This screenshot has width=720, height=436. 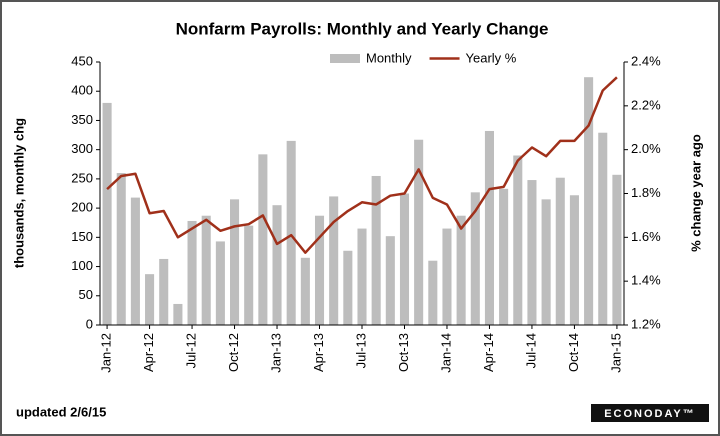 I want to click on y2-tick-label: 1.6%, so click(x=646, y=236).